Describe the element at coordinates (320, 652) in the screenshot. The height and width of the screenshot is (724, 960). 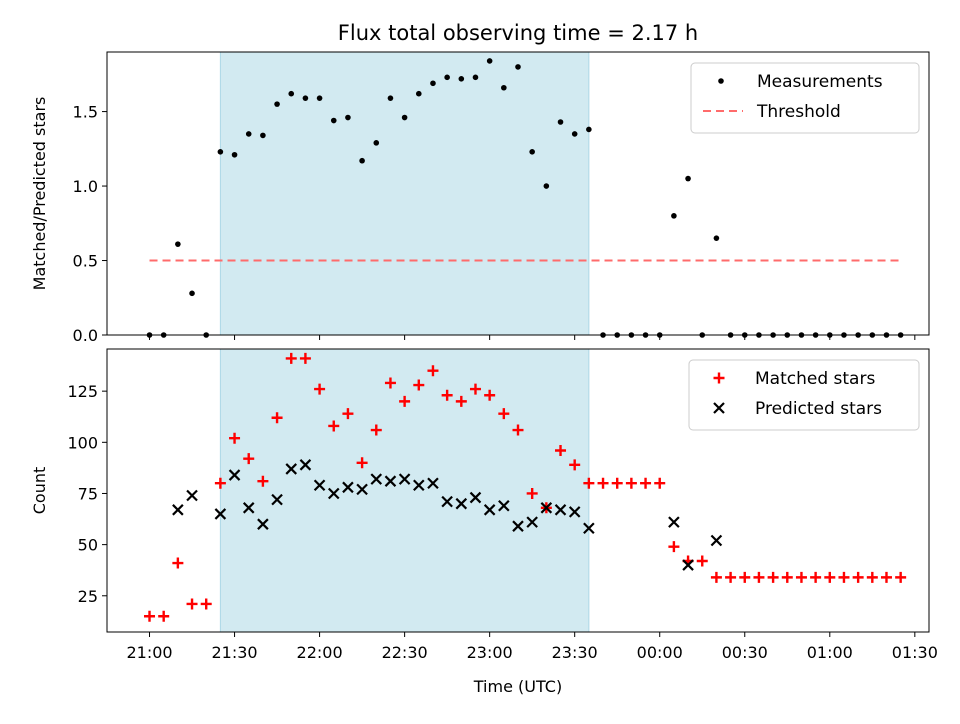
I see `x-tick-label: 22:00` at that location.